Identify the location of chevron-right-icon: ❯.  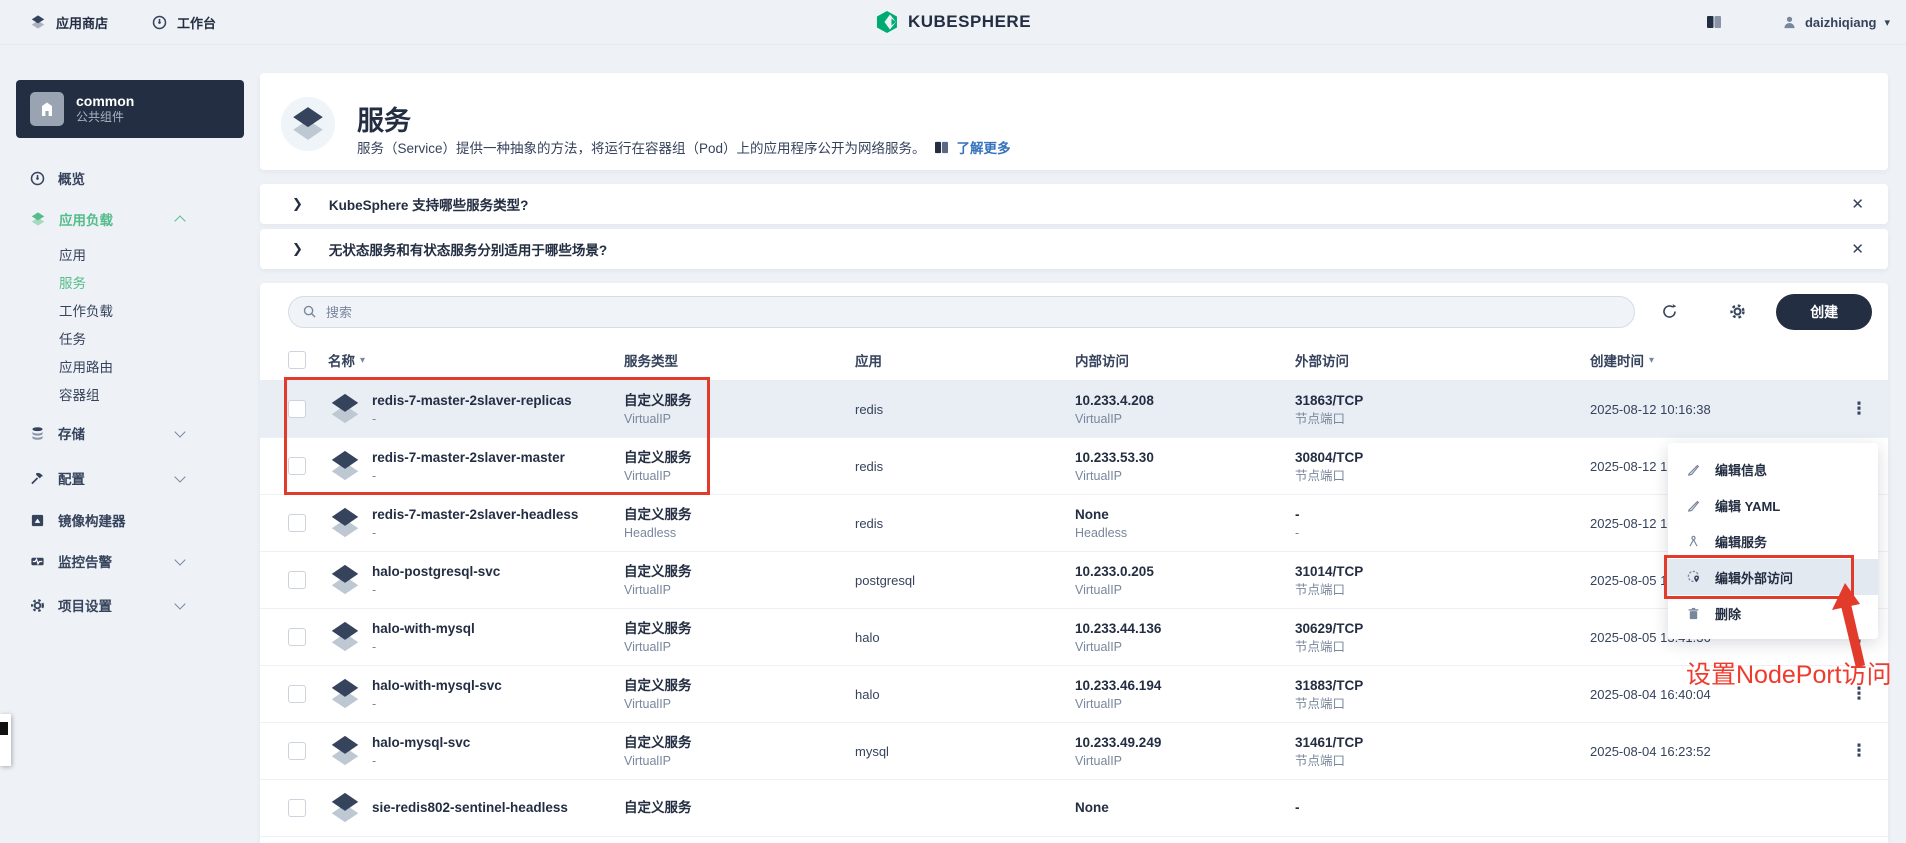
(297, 248).